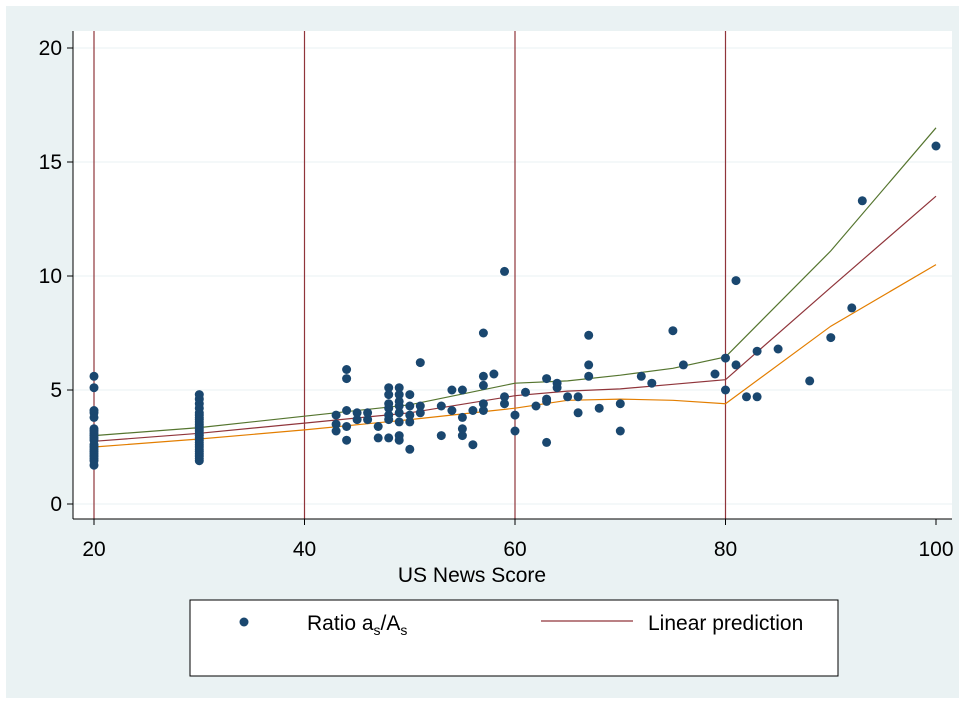 This screenshot has width=965, height=704. I want to click on y-tick-label: 0, so click(56, 504).